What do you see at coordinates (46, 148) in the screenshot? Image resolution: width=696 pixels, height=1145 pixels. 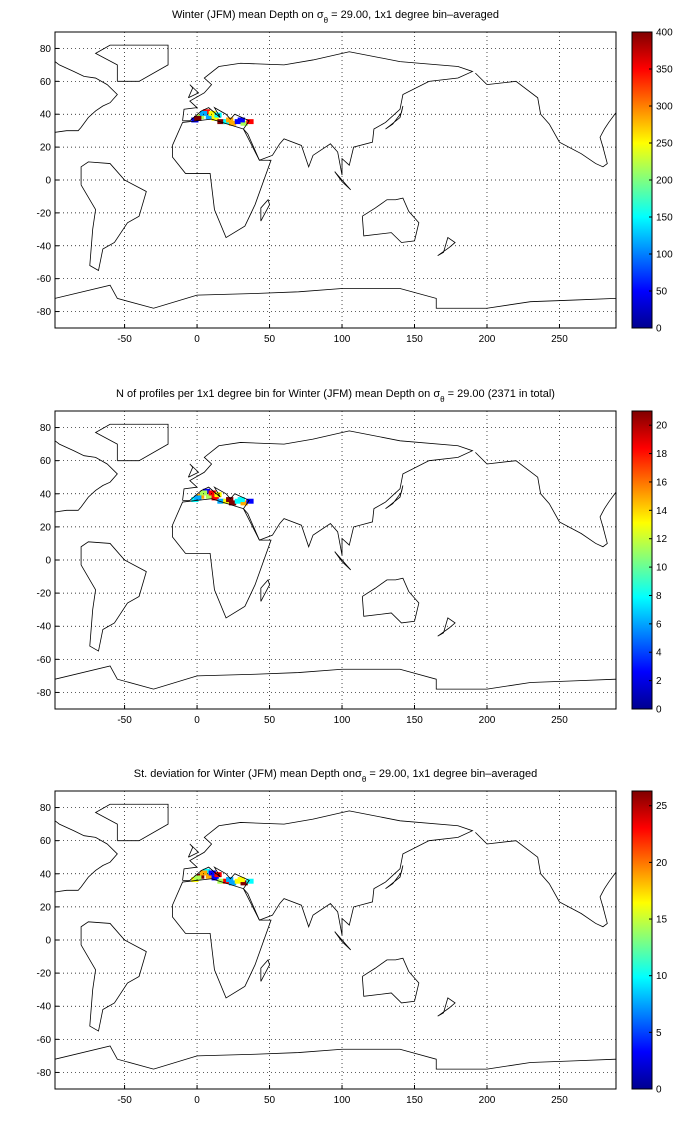 I see `y-tick-label: 20` at bounding box center [46, 148].